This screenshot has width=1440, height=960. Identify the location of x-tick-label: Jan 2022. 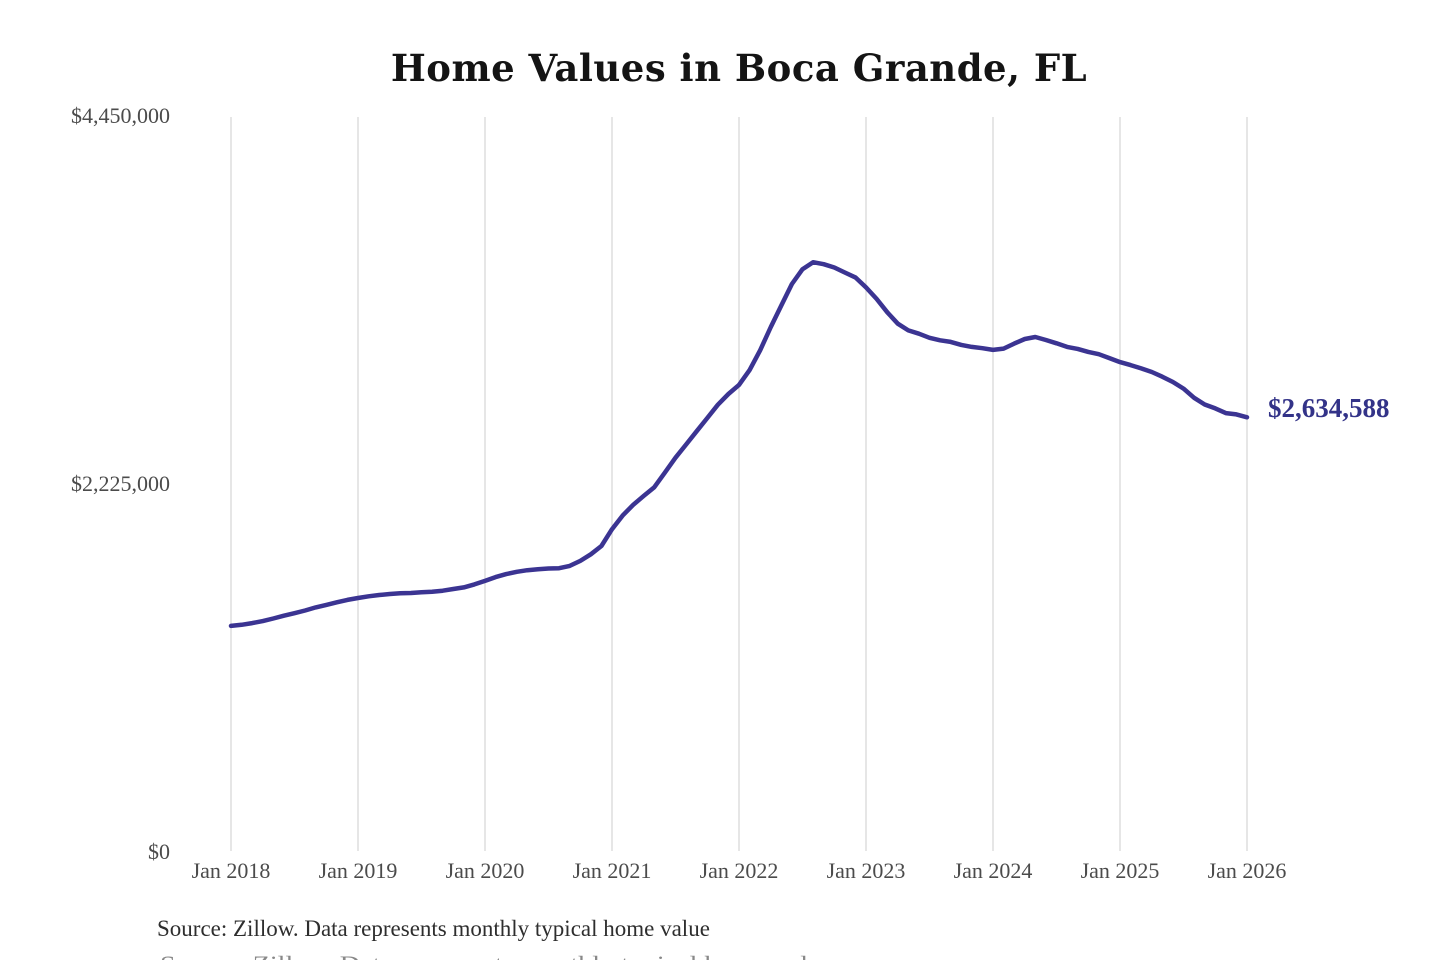
(739, 870).